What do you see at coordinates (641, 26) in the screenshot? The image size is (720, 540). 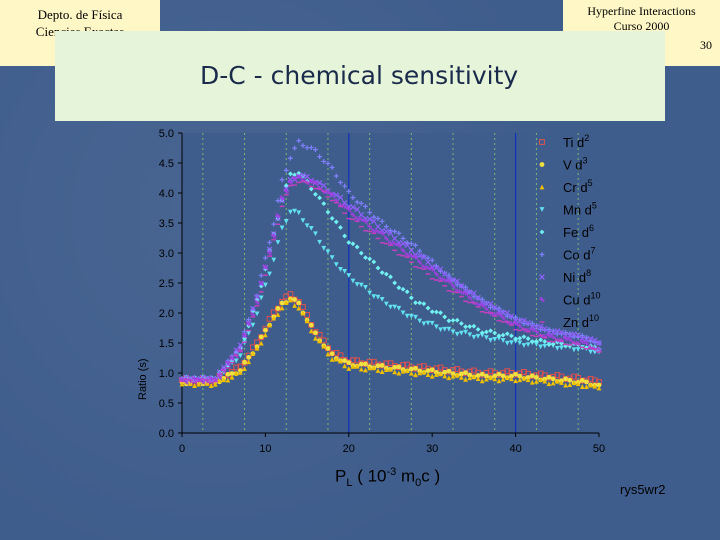 I see `course-year: Curso 2000` at bounding box center [641, 26].